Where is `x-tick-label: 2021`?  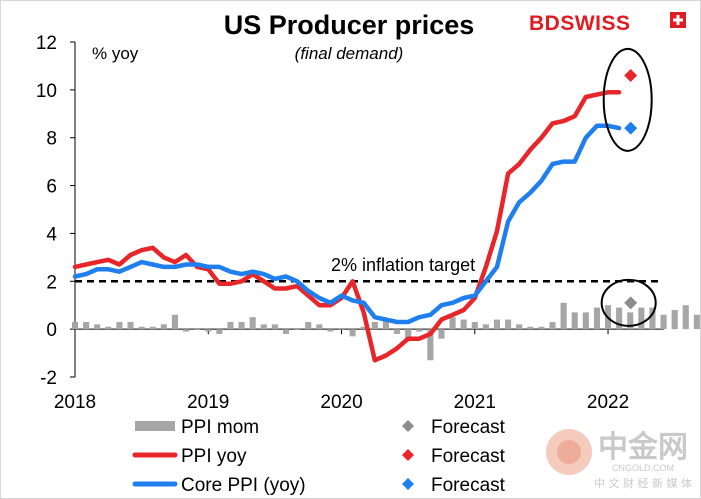
x-tick-label: 2021 is located at coordinates (475, 402).